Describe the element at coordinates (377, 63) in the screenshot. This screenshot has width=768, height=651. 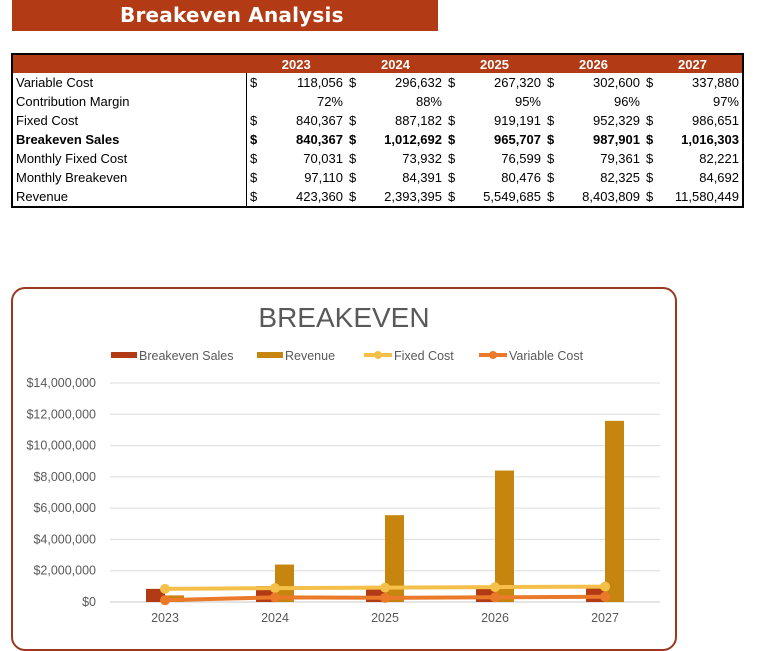
I see `table-header-row: 2023 2024 2025 2026 2027` at that location.